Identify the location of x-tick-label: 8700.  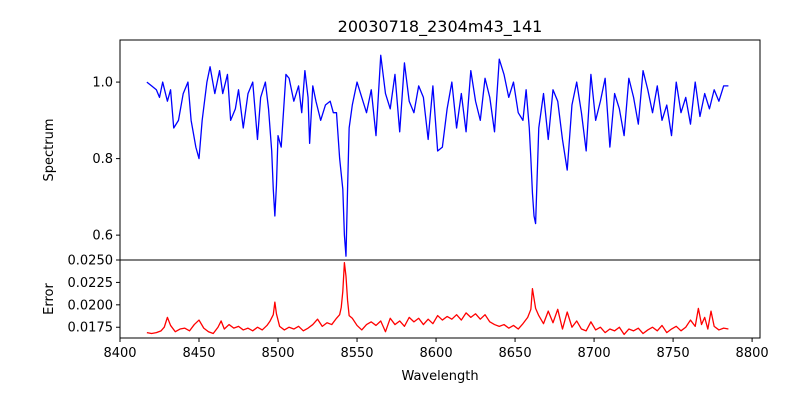
(594, 353).